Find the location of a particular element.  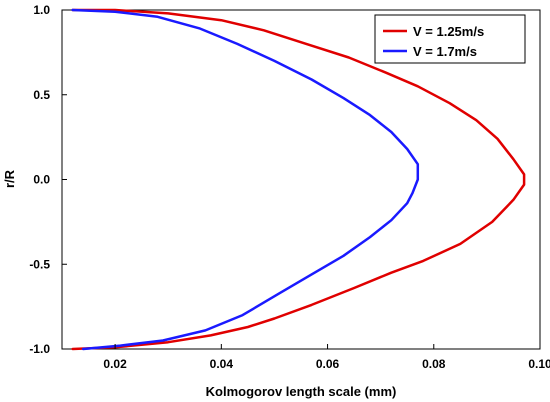

legend: V = 1.25m/s V = 1.7m/s is located at coordinates (450, 39).